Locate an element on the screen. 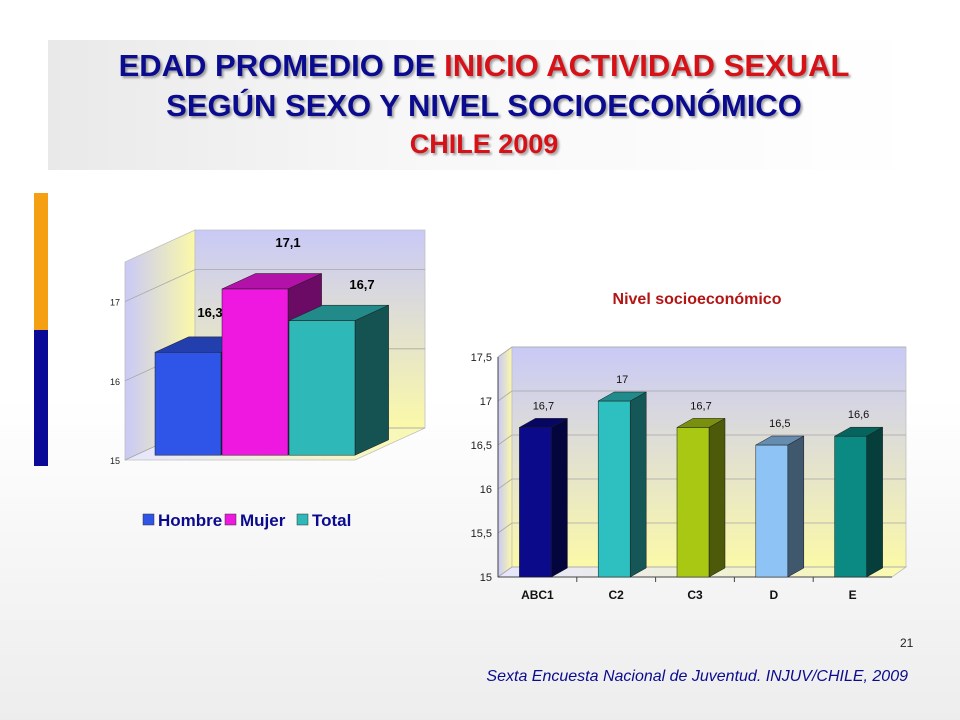 The image size is (960, 720). chart1-y-tick-label: 17 is located at coordinates (115, 303).